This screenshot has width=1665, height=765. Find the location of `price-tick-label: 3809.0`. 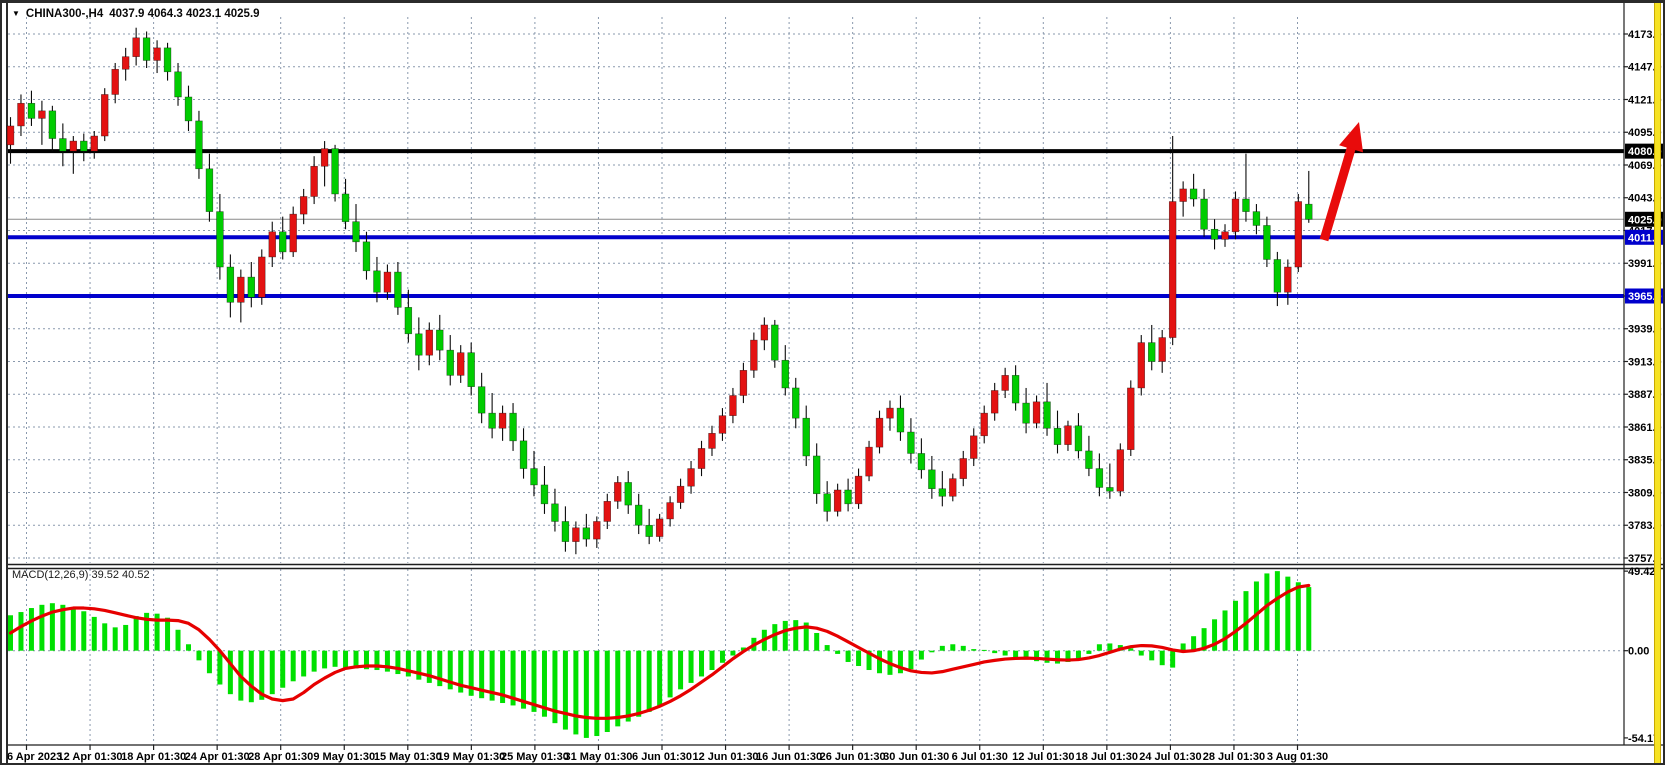

price-tick-label: 3809.0 is located at coordinates (1645, 493).